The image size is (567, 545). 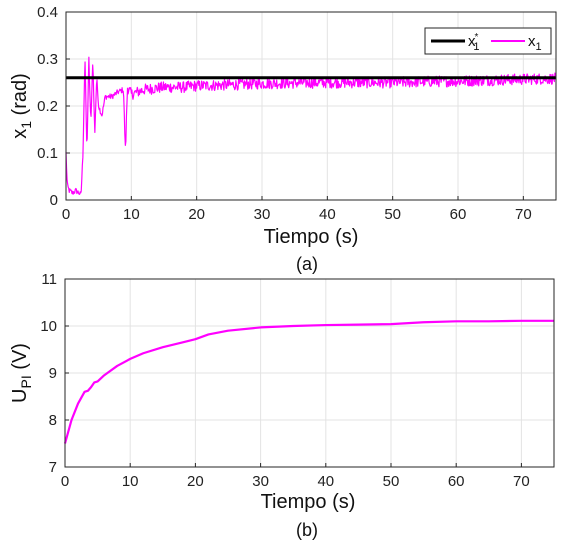 I want to click on y-tick-label: 0, so click(x=54, y=200).